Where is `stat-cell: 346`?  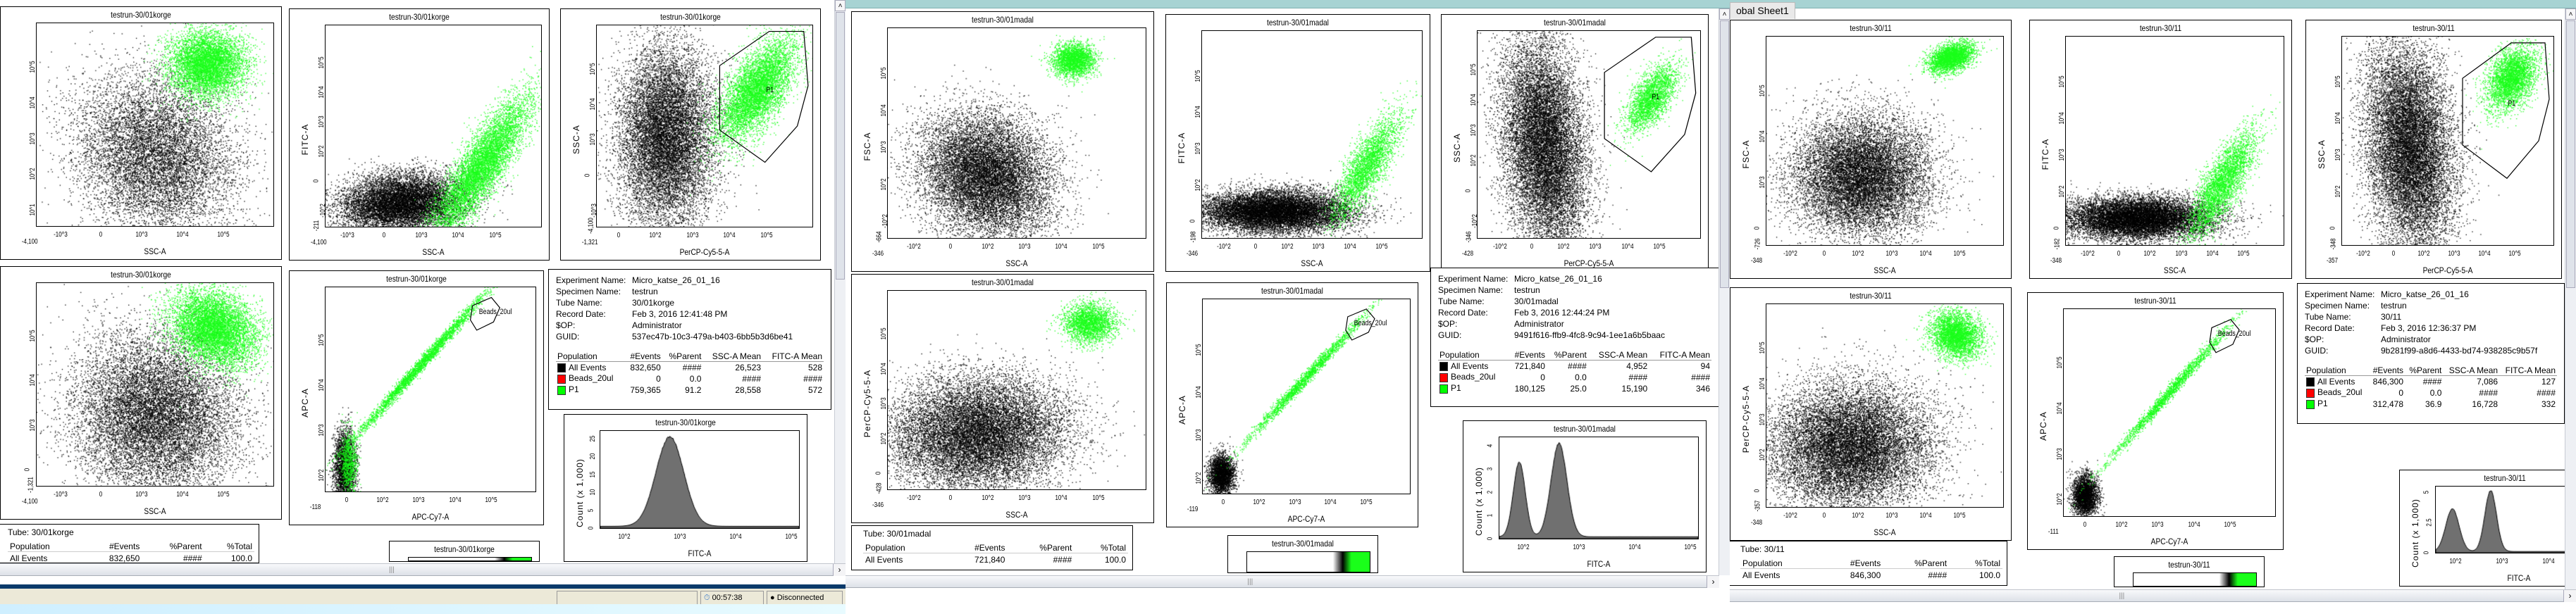
stat-cell: 346 is located at coordinates (1702, 388).